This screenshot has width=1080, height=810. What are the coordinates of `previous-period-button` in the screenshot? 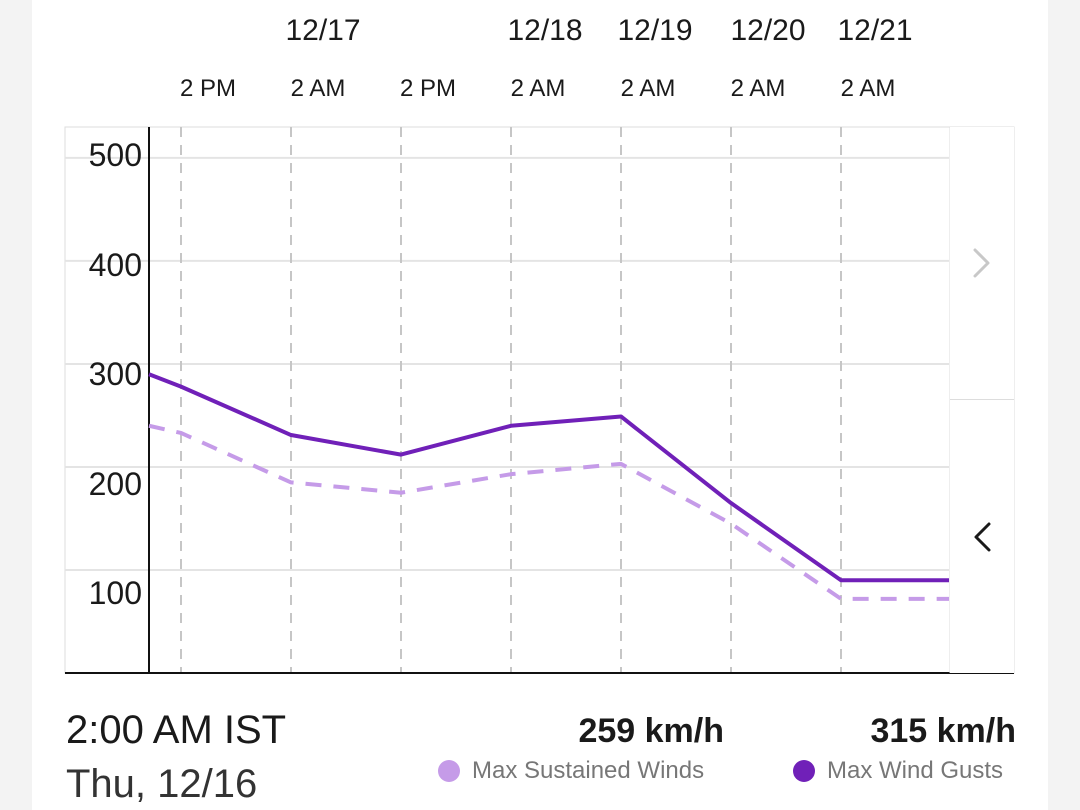 It's located at (982, 536).